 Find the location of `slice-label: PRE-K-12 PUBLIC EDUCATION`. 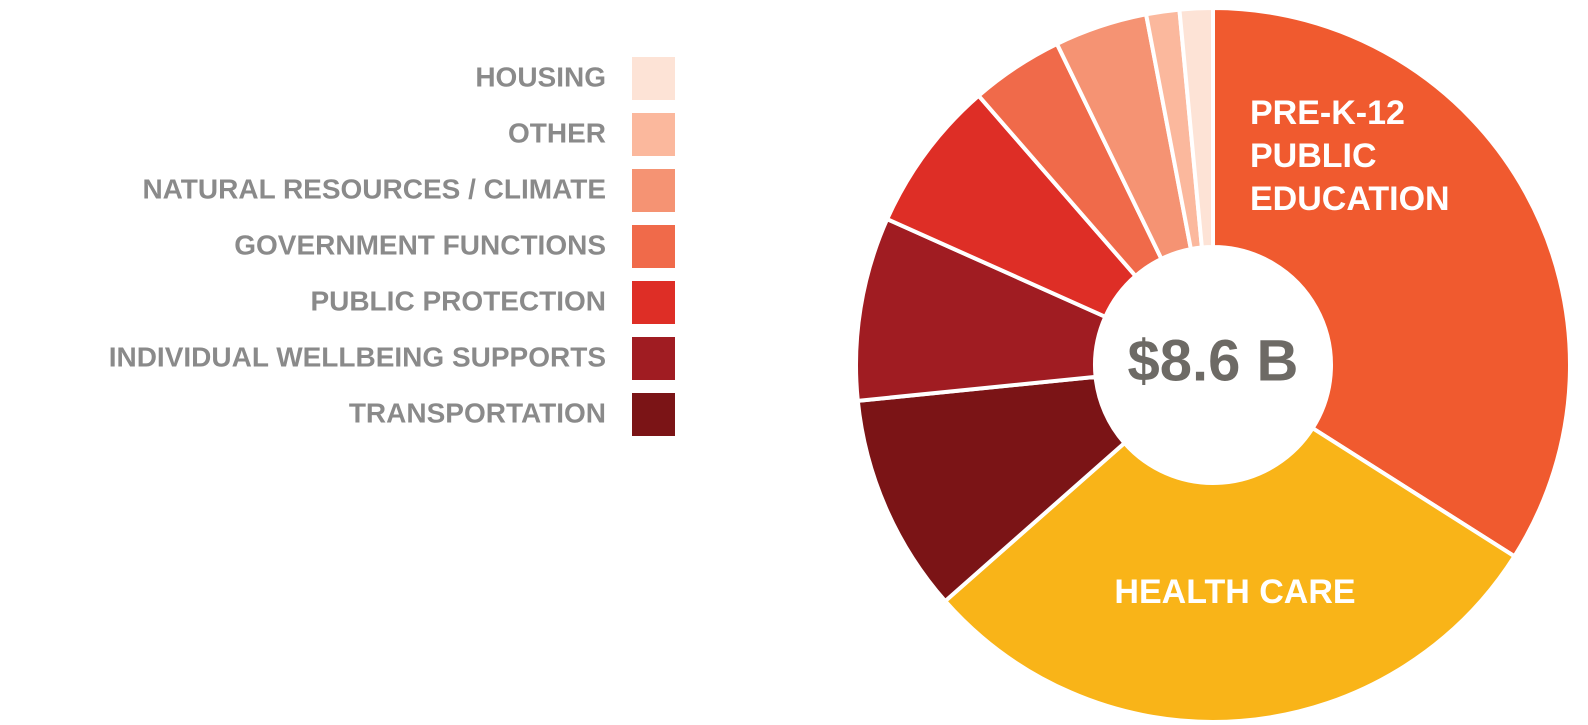

slice-label: PRE-K-12 PUBLIC EDUCATION is located at coordinates (1350, 156).